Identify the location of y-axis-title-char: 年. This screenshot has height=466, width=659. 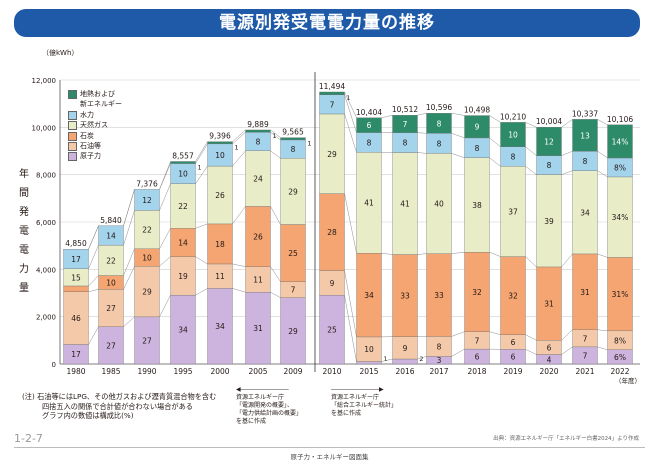
(24, 174).